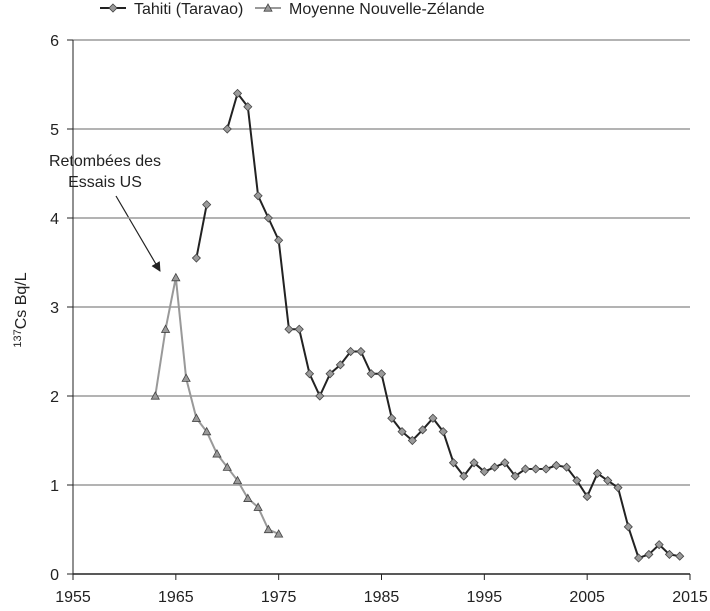 The height and width of the screenshot is (611, 710). What do you see at coordinates (54, 219) in the screenshot?
I see `y-tick-label: 4` at bounding box center [54, 219].